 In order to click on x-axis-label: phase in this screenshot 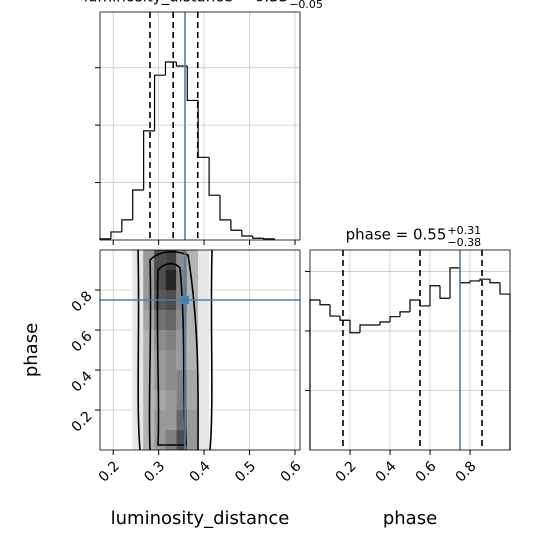, I will do `click(410, 518)`.